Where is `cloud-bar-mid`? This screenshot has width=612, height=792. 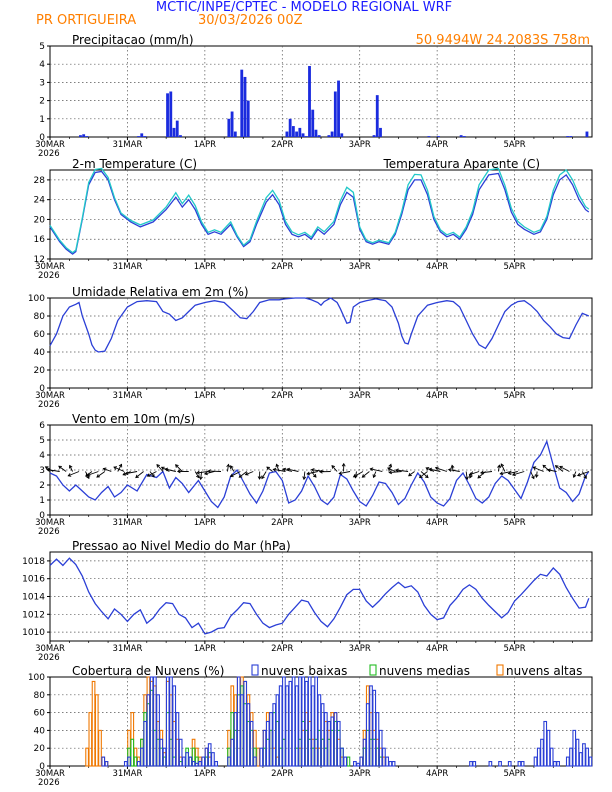
cloud-bar-mid is located at coordinates (348, 761).